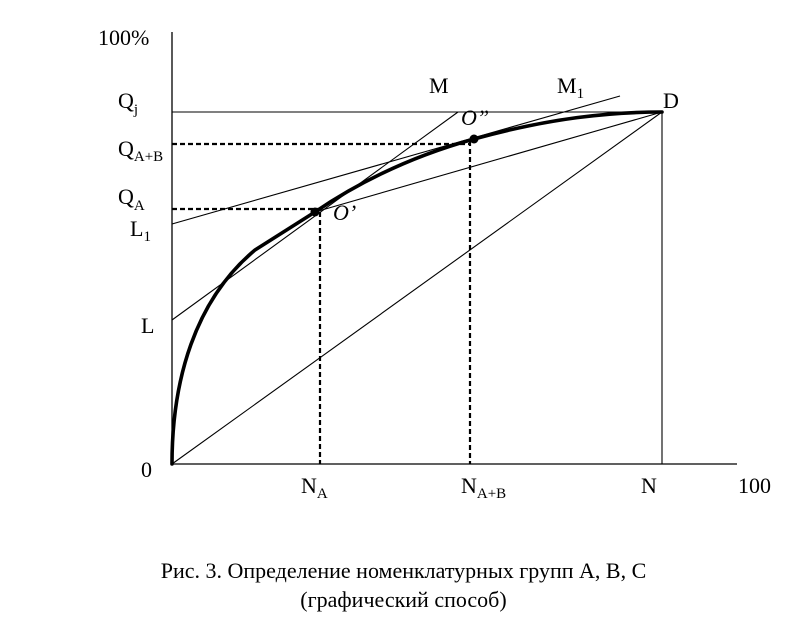 This screenshot has width=807, height=620. I want to click on label-nab: NA+B, so click(483, 487).